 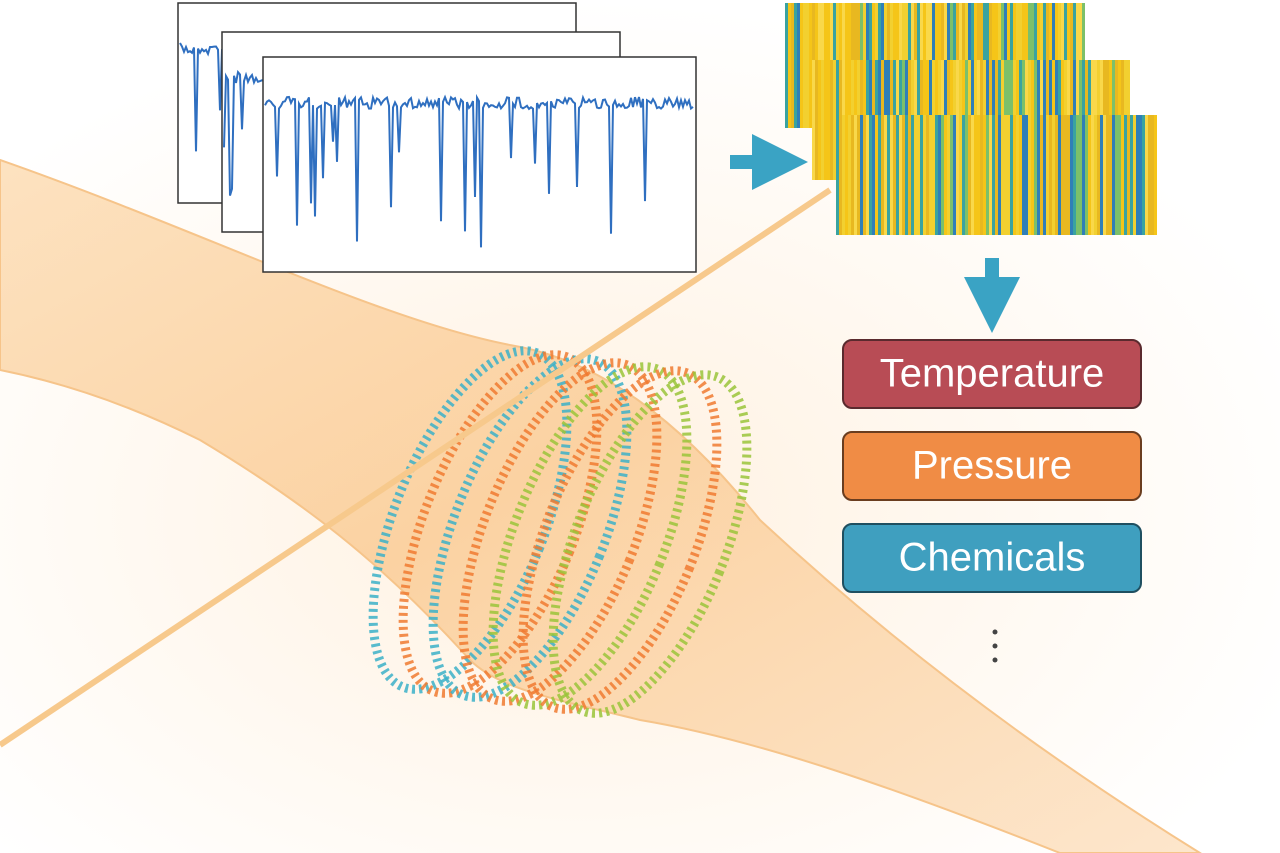 I want to click on grating-rings, so click(x=560, y=532).